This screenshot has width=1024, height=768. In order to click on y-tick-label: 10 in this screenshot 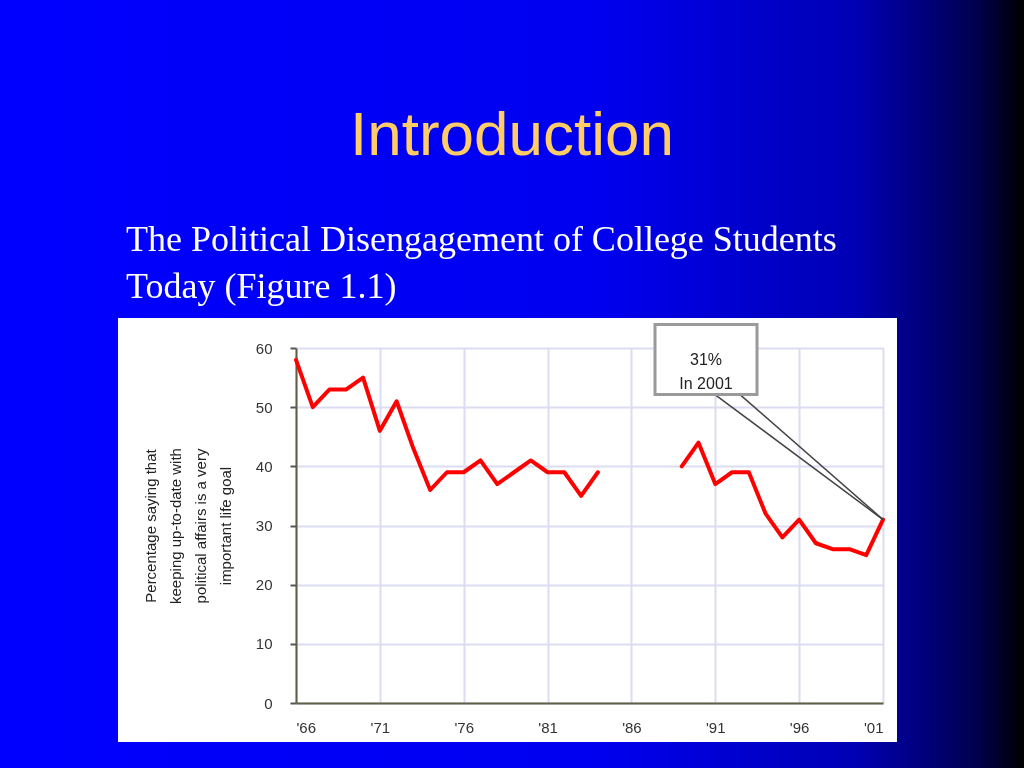, I will do `click(264, 644)`.